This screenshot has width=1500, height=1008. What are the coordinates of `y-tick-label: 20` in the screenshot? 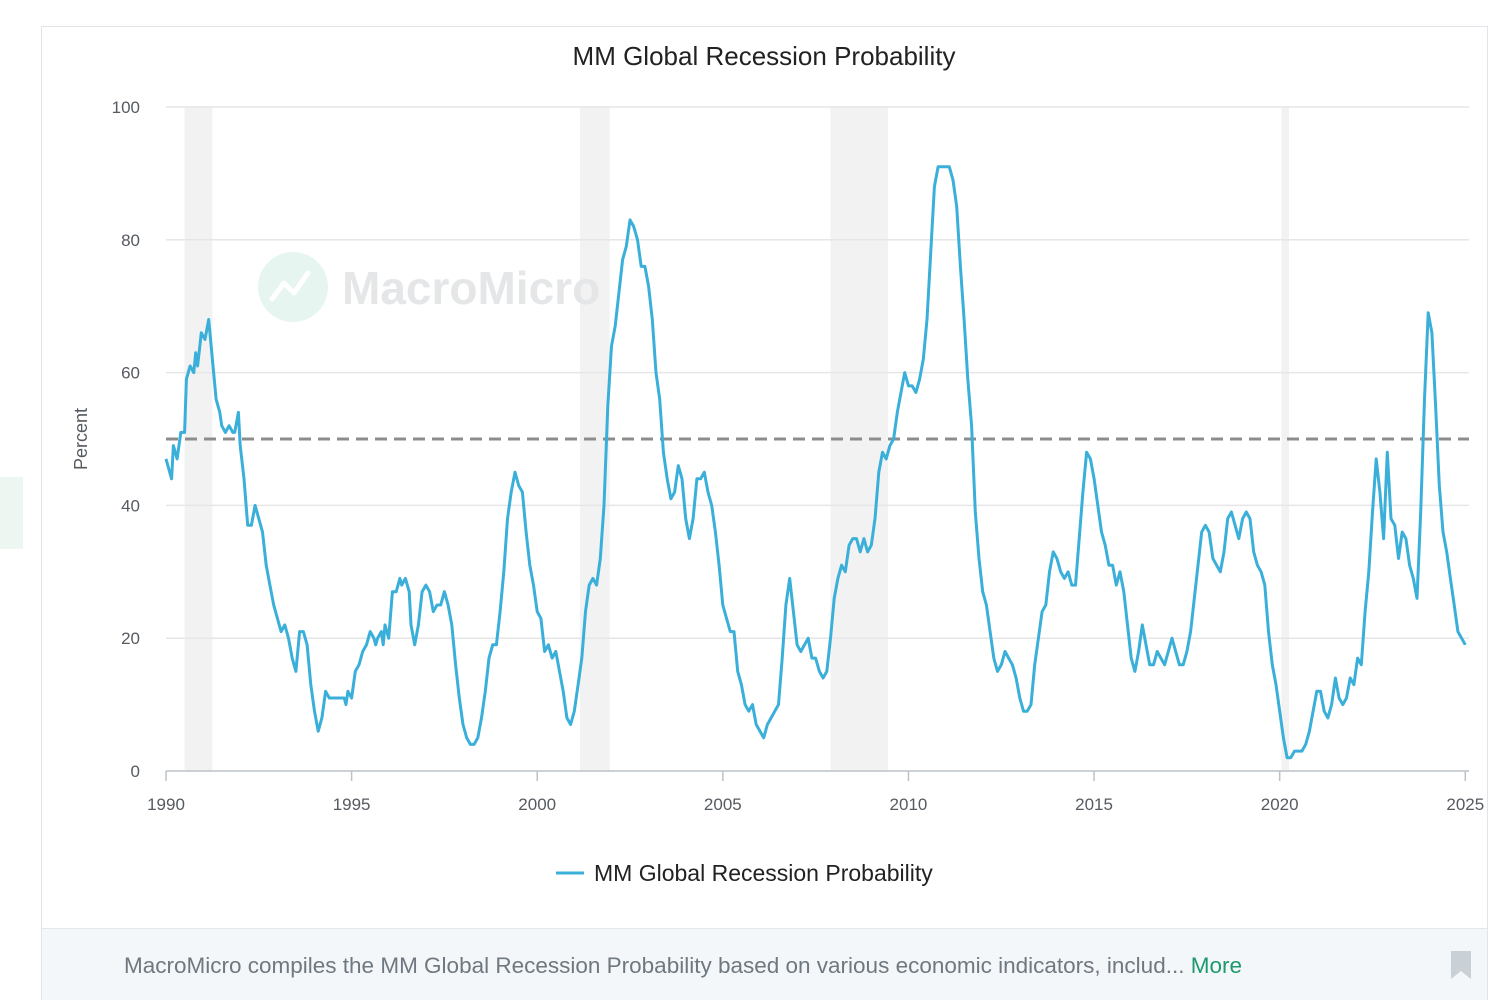 It's located at (130, 638).